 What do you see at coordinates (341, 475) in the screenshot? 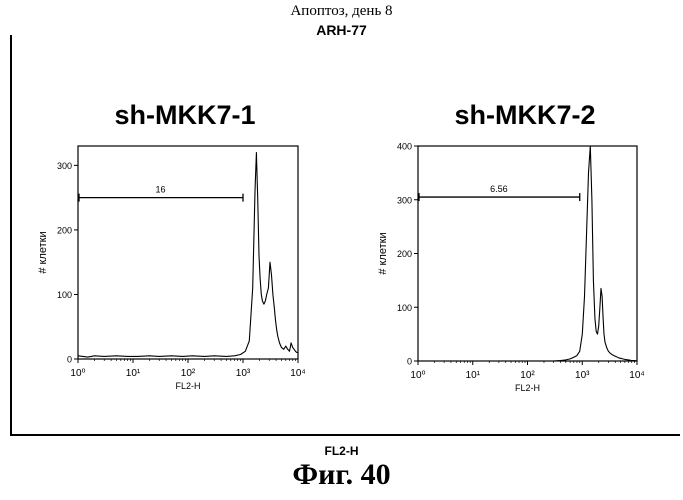
I see `figure-caption: Фиг. 40` at bounding box center [341, 475].